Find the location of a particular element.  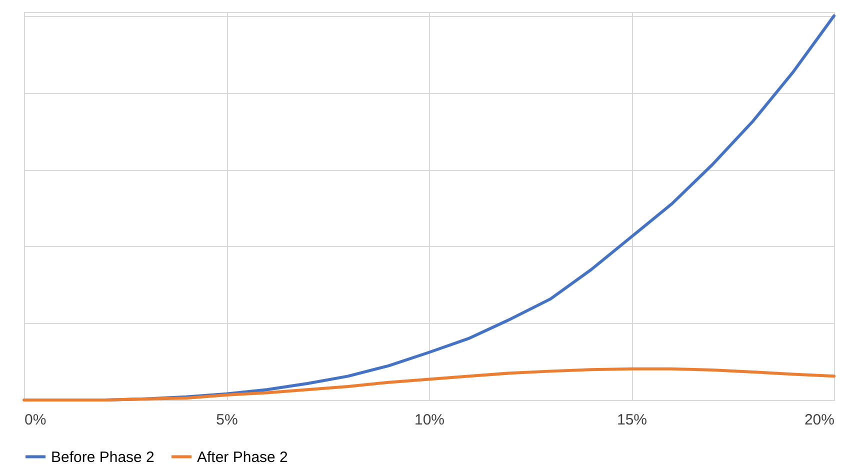

x-tick-label: 0% is located at coordinates (35, 420).